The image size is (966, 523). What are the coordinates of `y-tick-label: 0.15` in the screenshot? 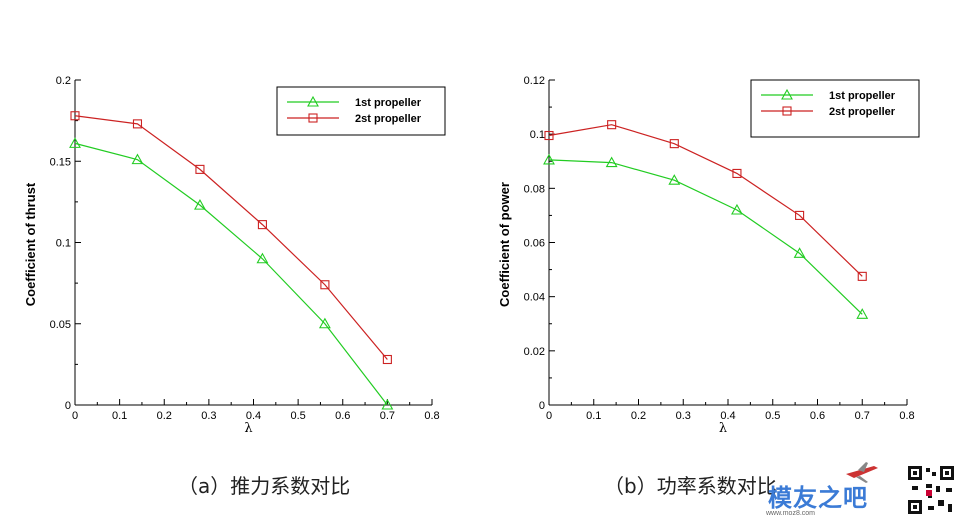 It's located at (60, 162).